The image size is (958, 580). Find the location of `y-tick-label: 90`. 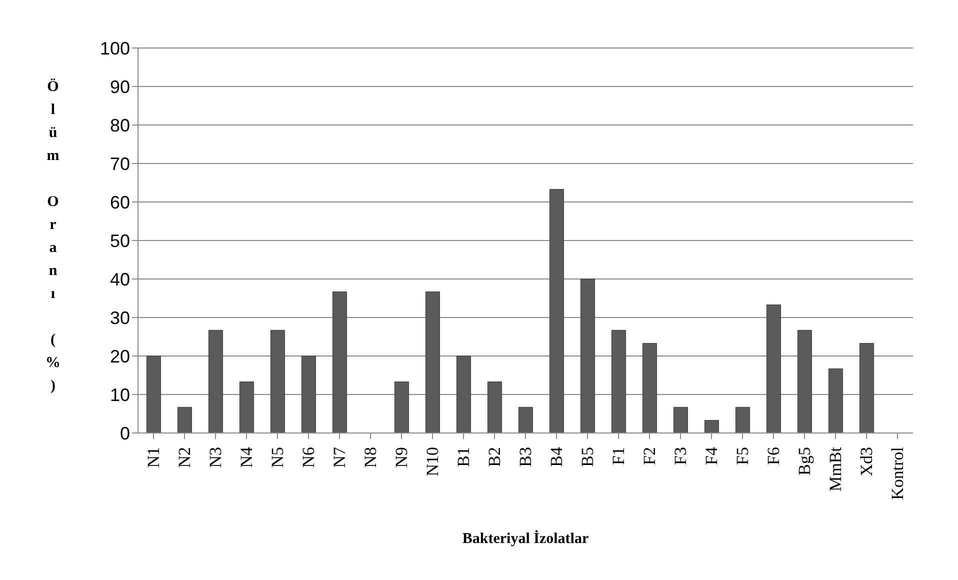

y-tick-label: 90 is located at coordinates (120, 86).